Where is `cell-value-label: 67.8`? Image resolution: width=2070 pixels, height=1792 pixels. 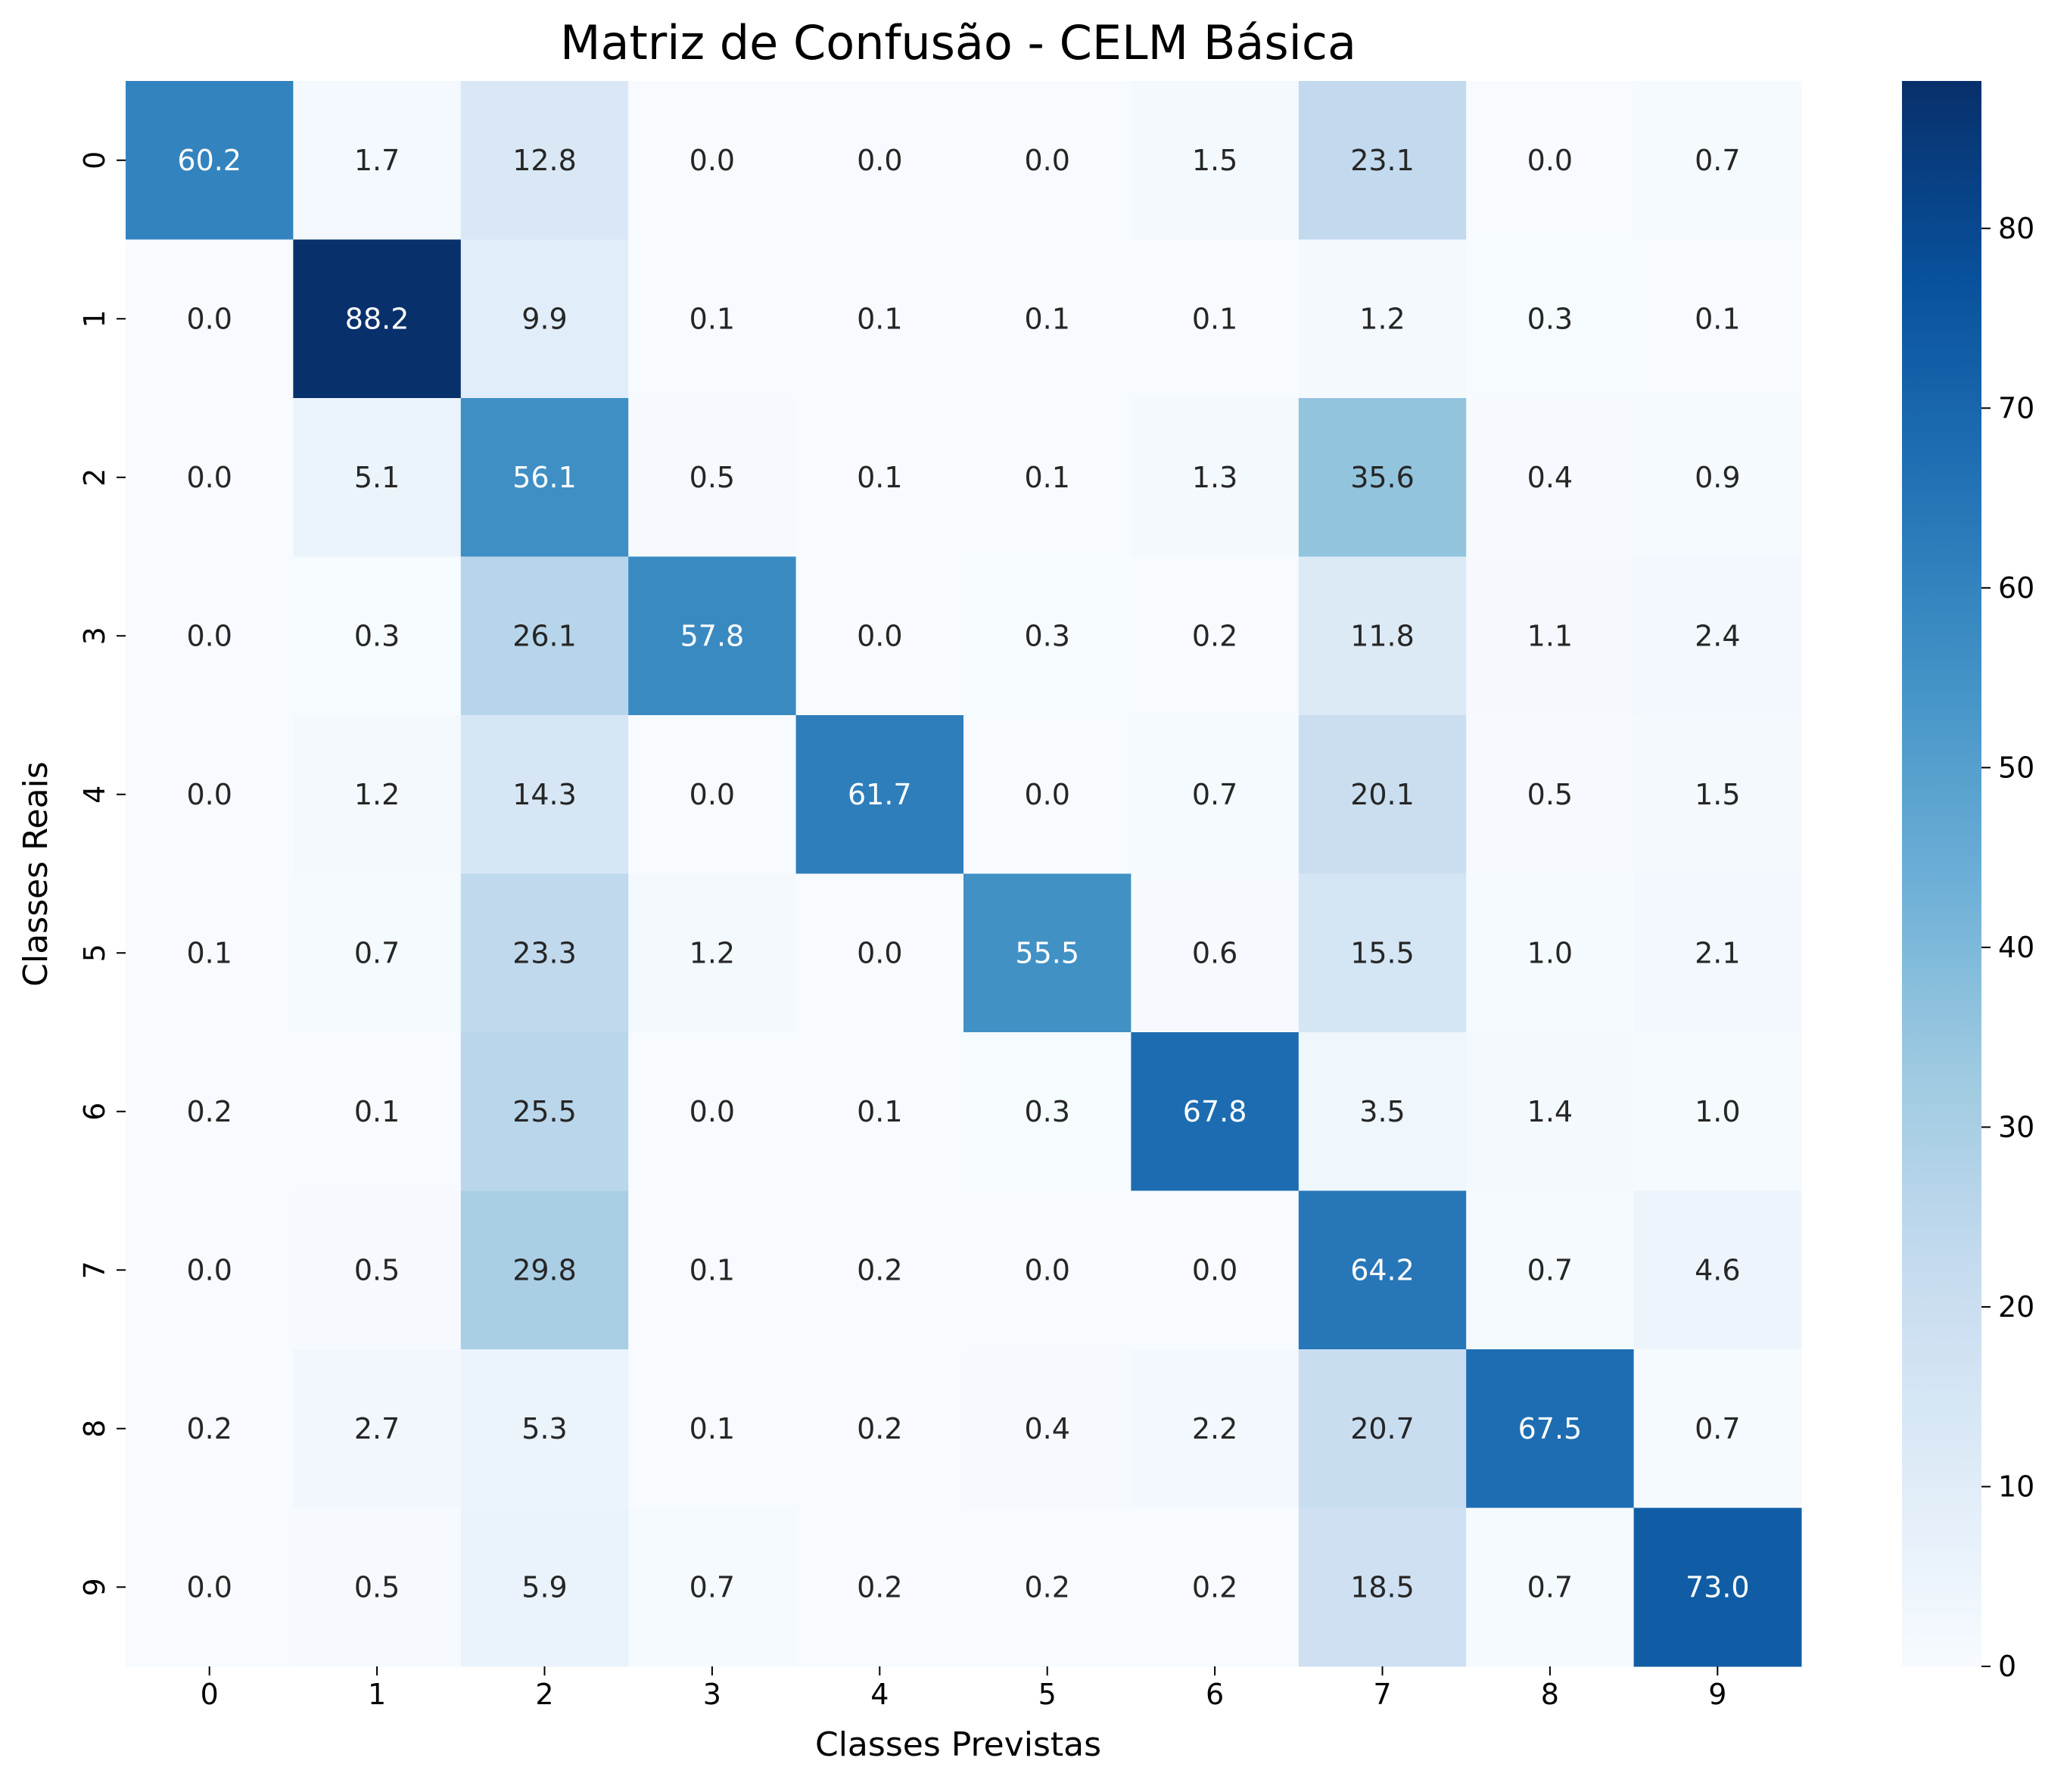 cell-value-label: 67.8 is located at coordinates (1215, 1111).